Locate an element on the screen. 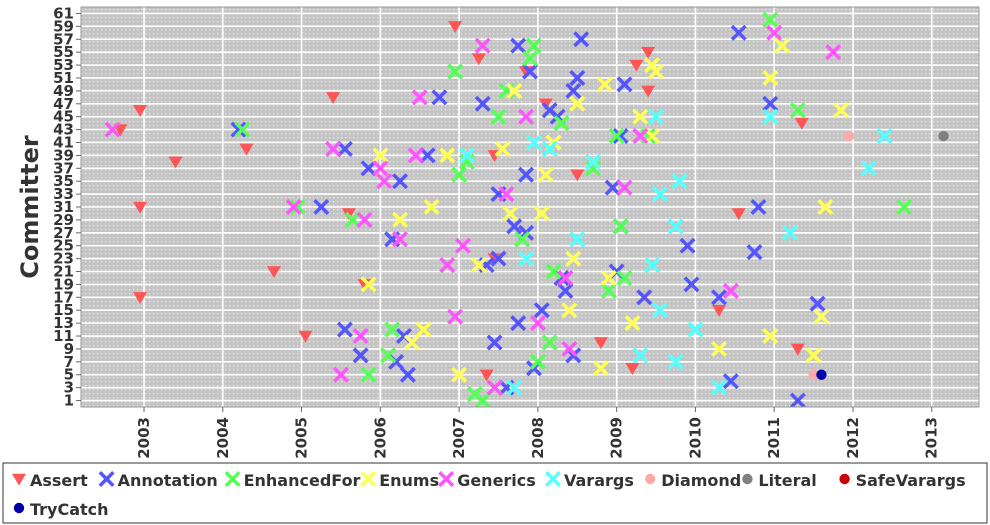 The image size is (990, 525). y-tick-label: 43 is located at coordinates (63, 130).